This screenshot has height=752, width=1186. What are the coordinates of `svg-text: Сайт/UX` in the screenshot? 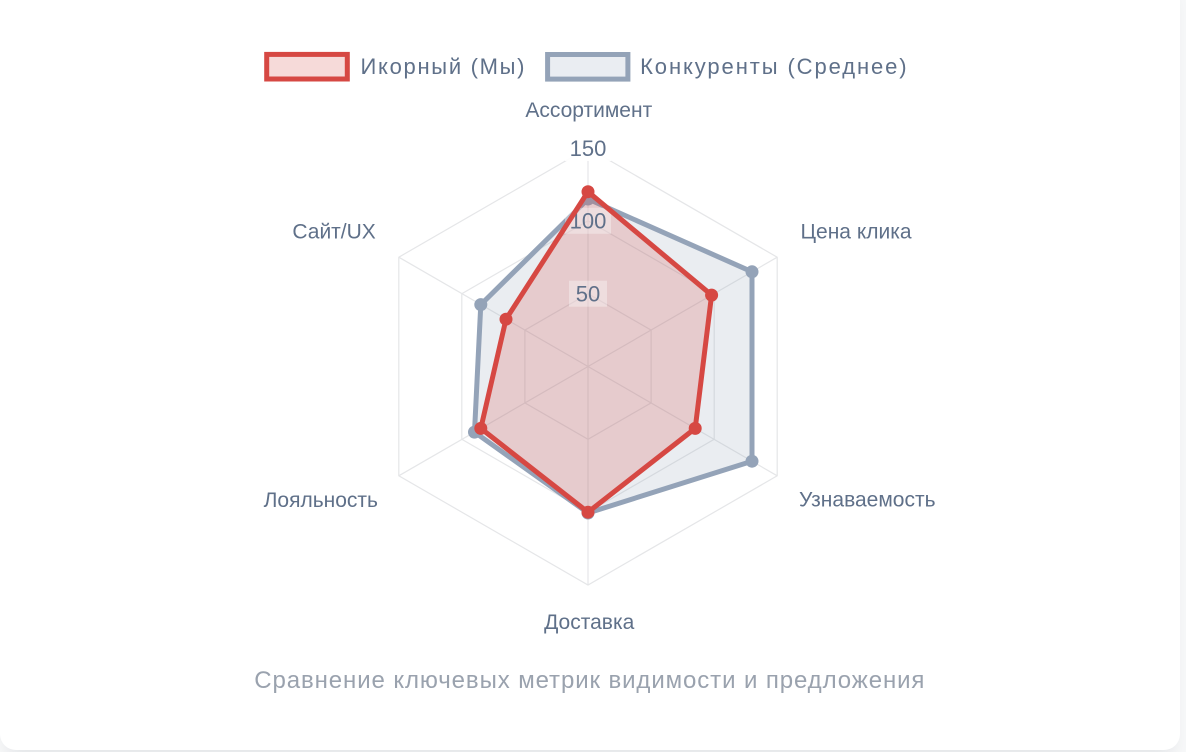 It's located at (333, 231).